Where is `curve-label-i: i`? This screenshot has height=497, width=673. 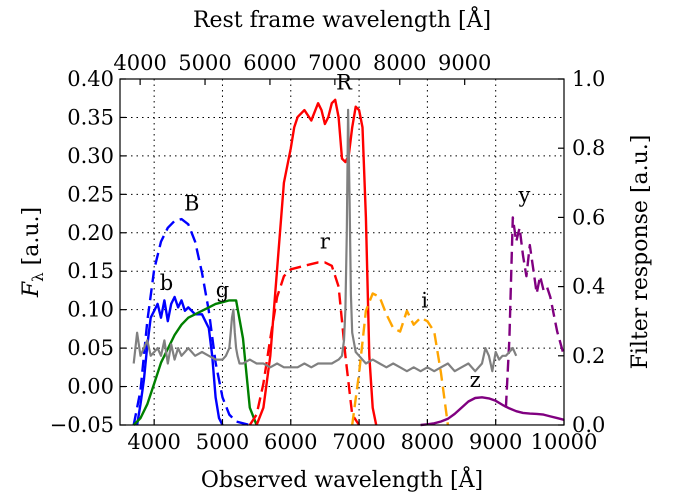
curve-label-i: i is located at coordinates (424, 300).